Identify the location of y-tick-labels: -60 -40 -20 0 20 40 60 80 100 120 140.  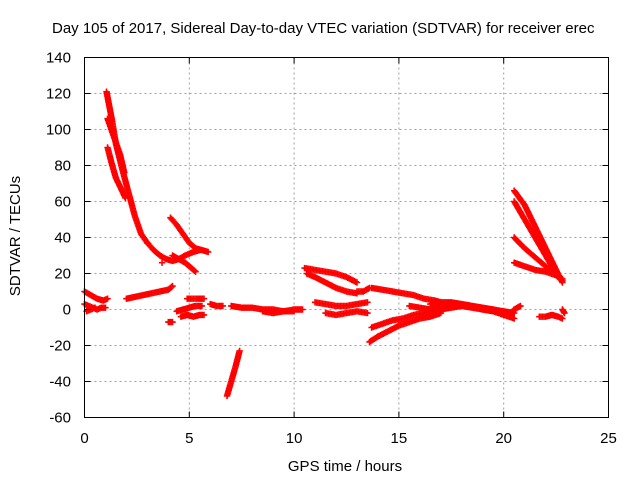
(58, 238).